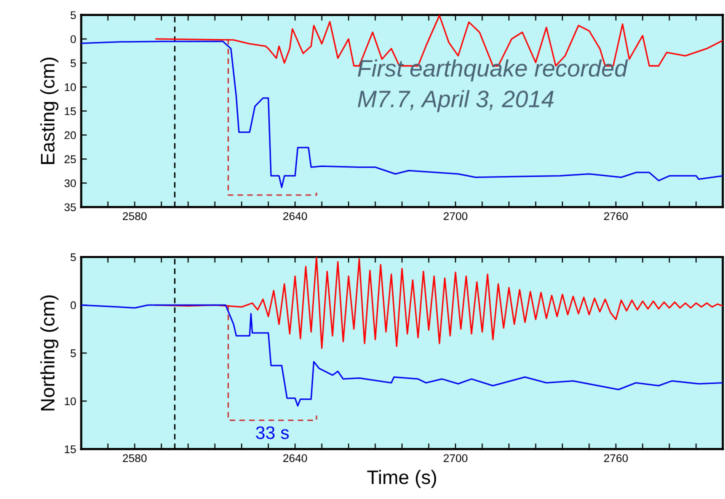 The width and height of the screenshot is (725, 499). What do you see at coordinates (70, 135) in the screenshot?
I see `y-tick-label: 20` at bounding box center [70, 135].